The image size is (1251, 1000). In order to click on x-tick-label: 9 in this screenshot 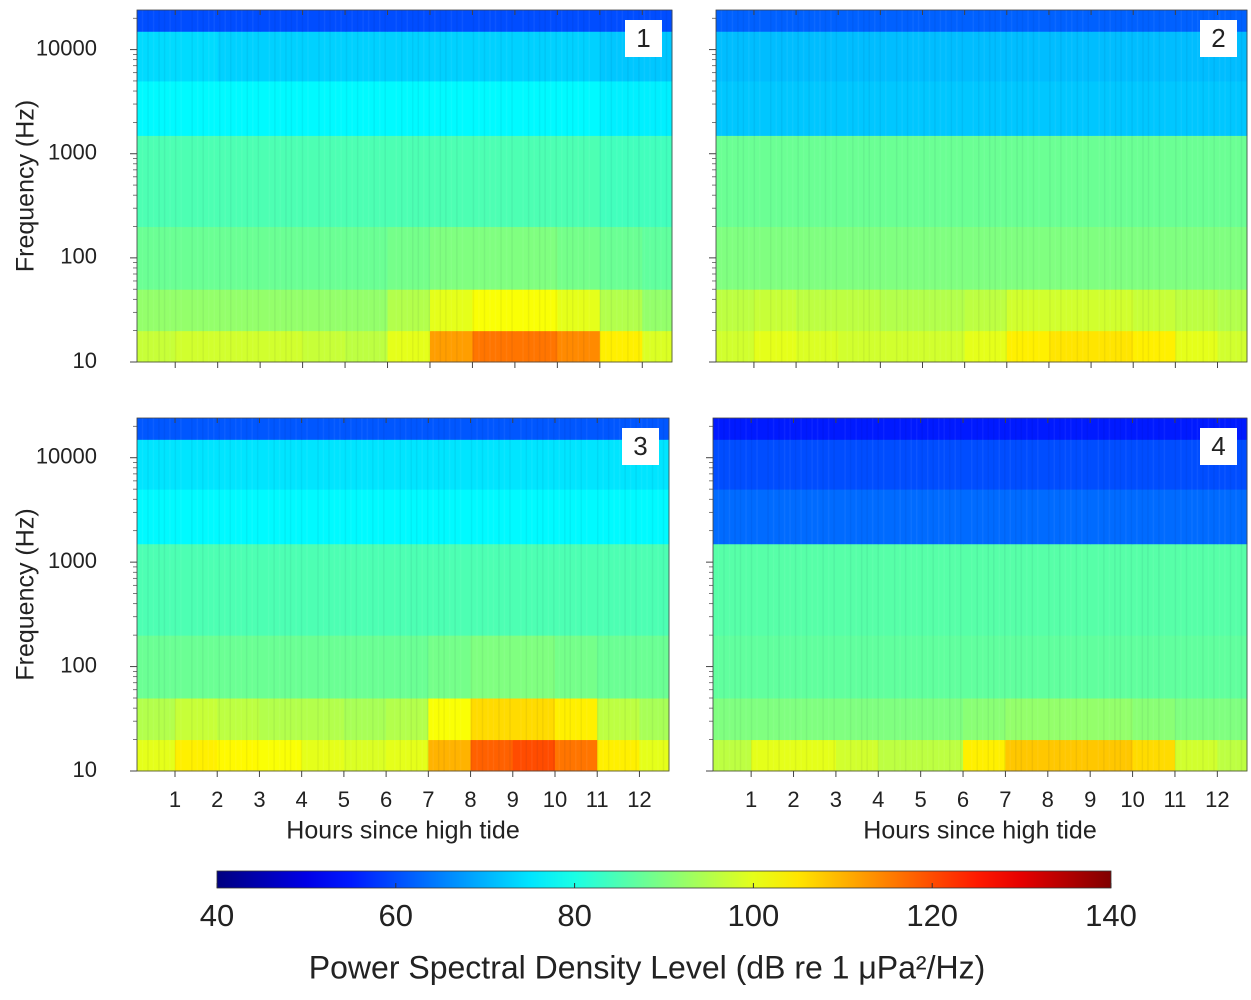, I will do `click(1090, 799)`.